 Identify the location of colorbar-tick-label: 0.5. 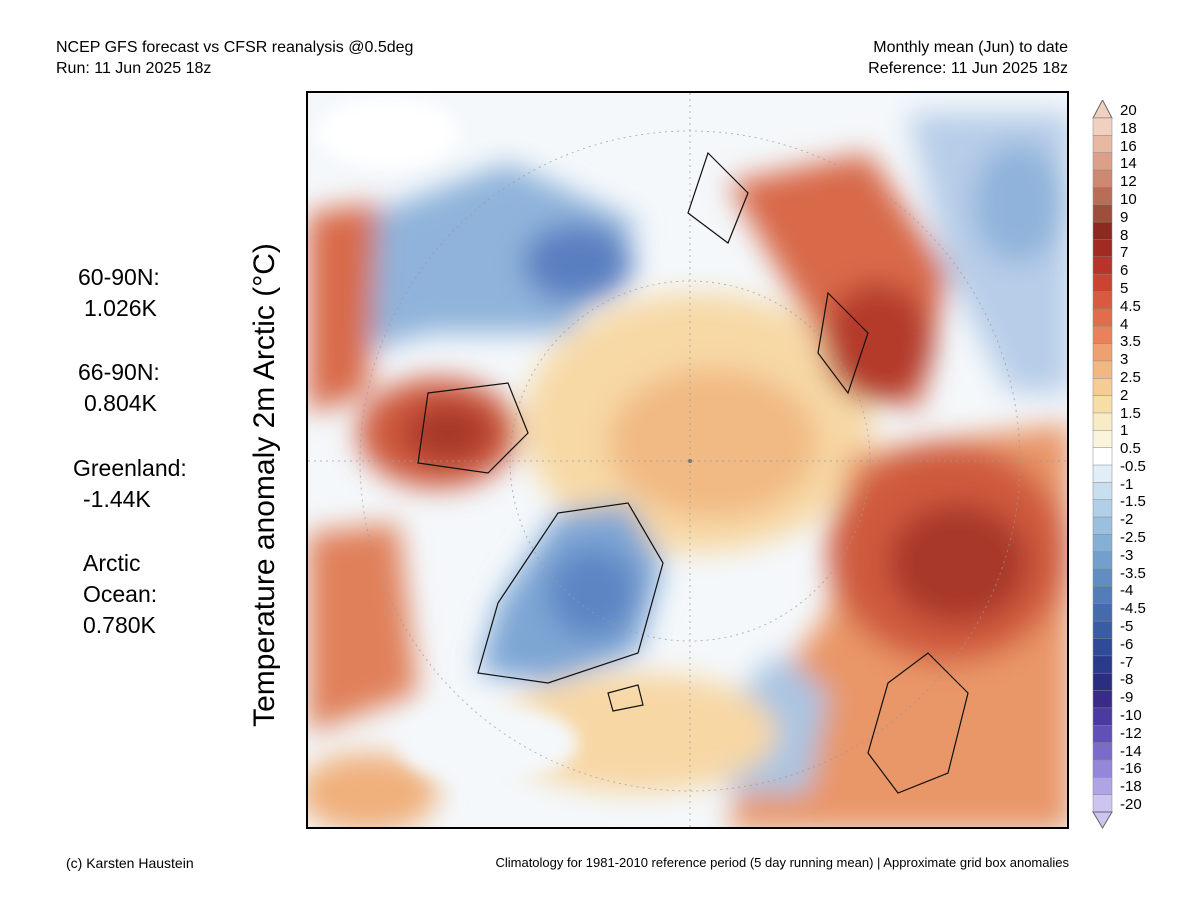
(1130, 449).